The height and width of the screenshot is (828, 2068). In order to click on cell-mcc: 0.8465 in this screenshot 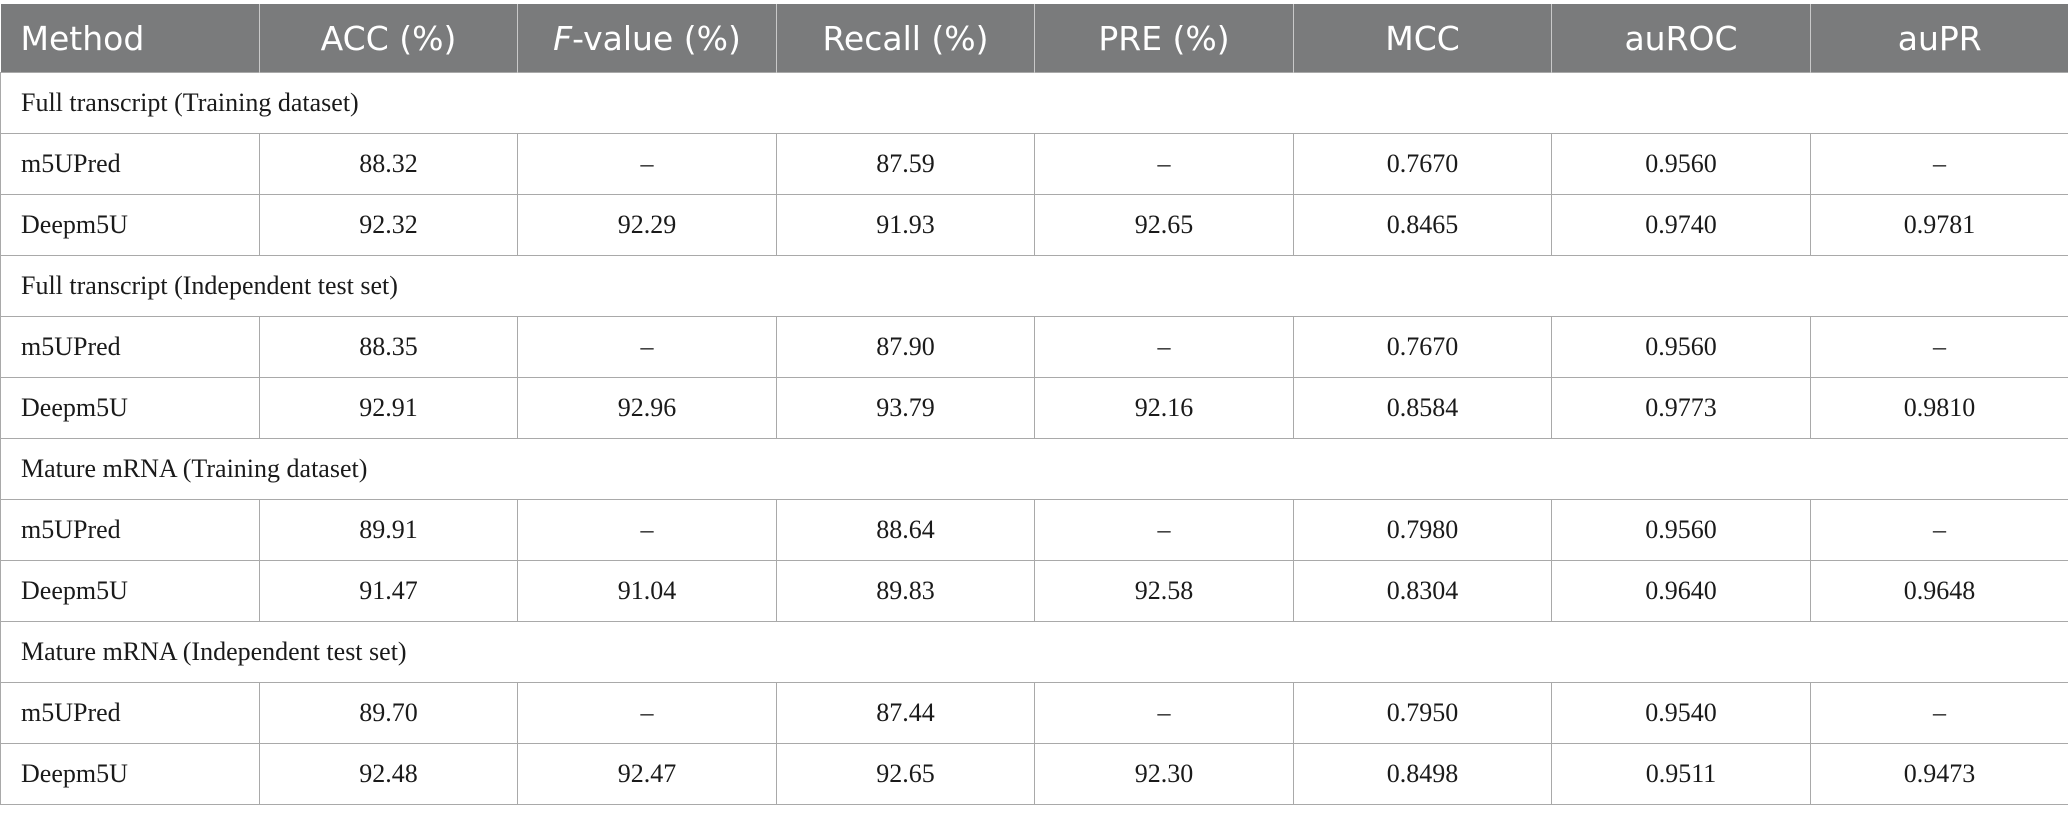, I will do `click(1422, 225)`.